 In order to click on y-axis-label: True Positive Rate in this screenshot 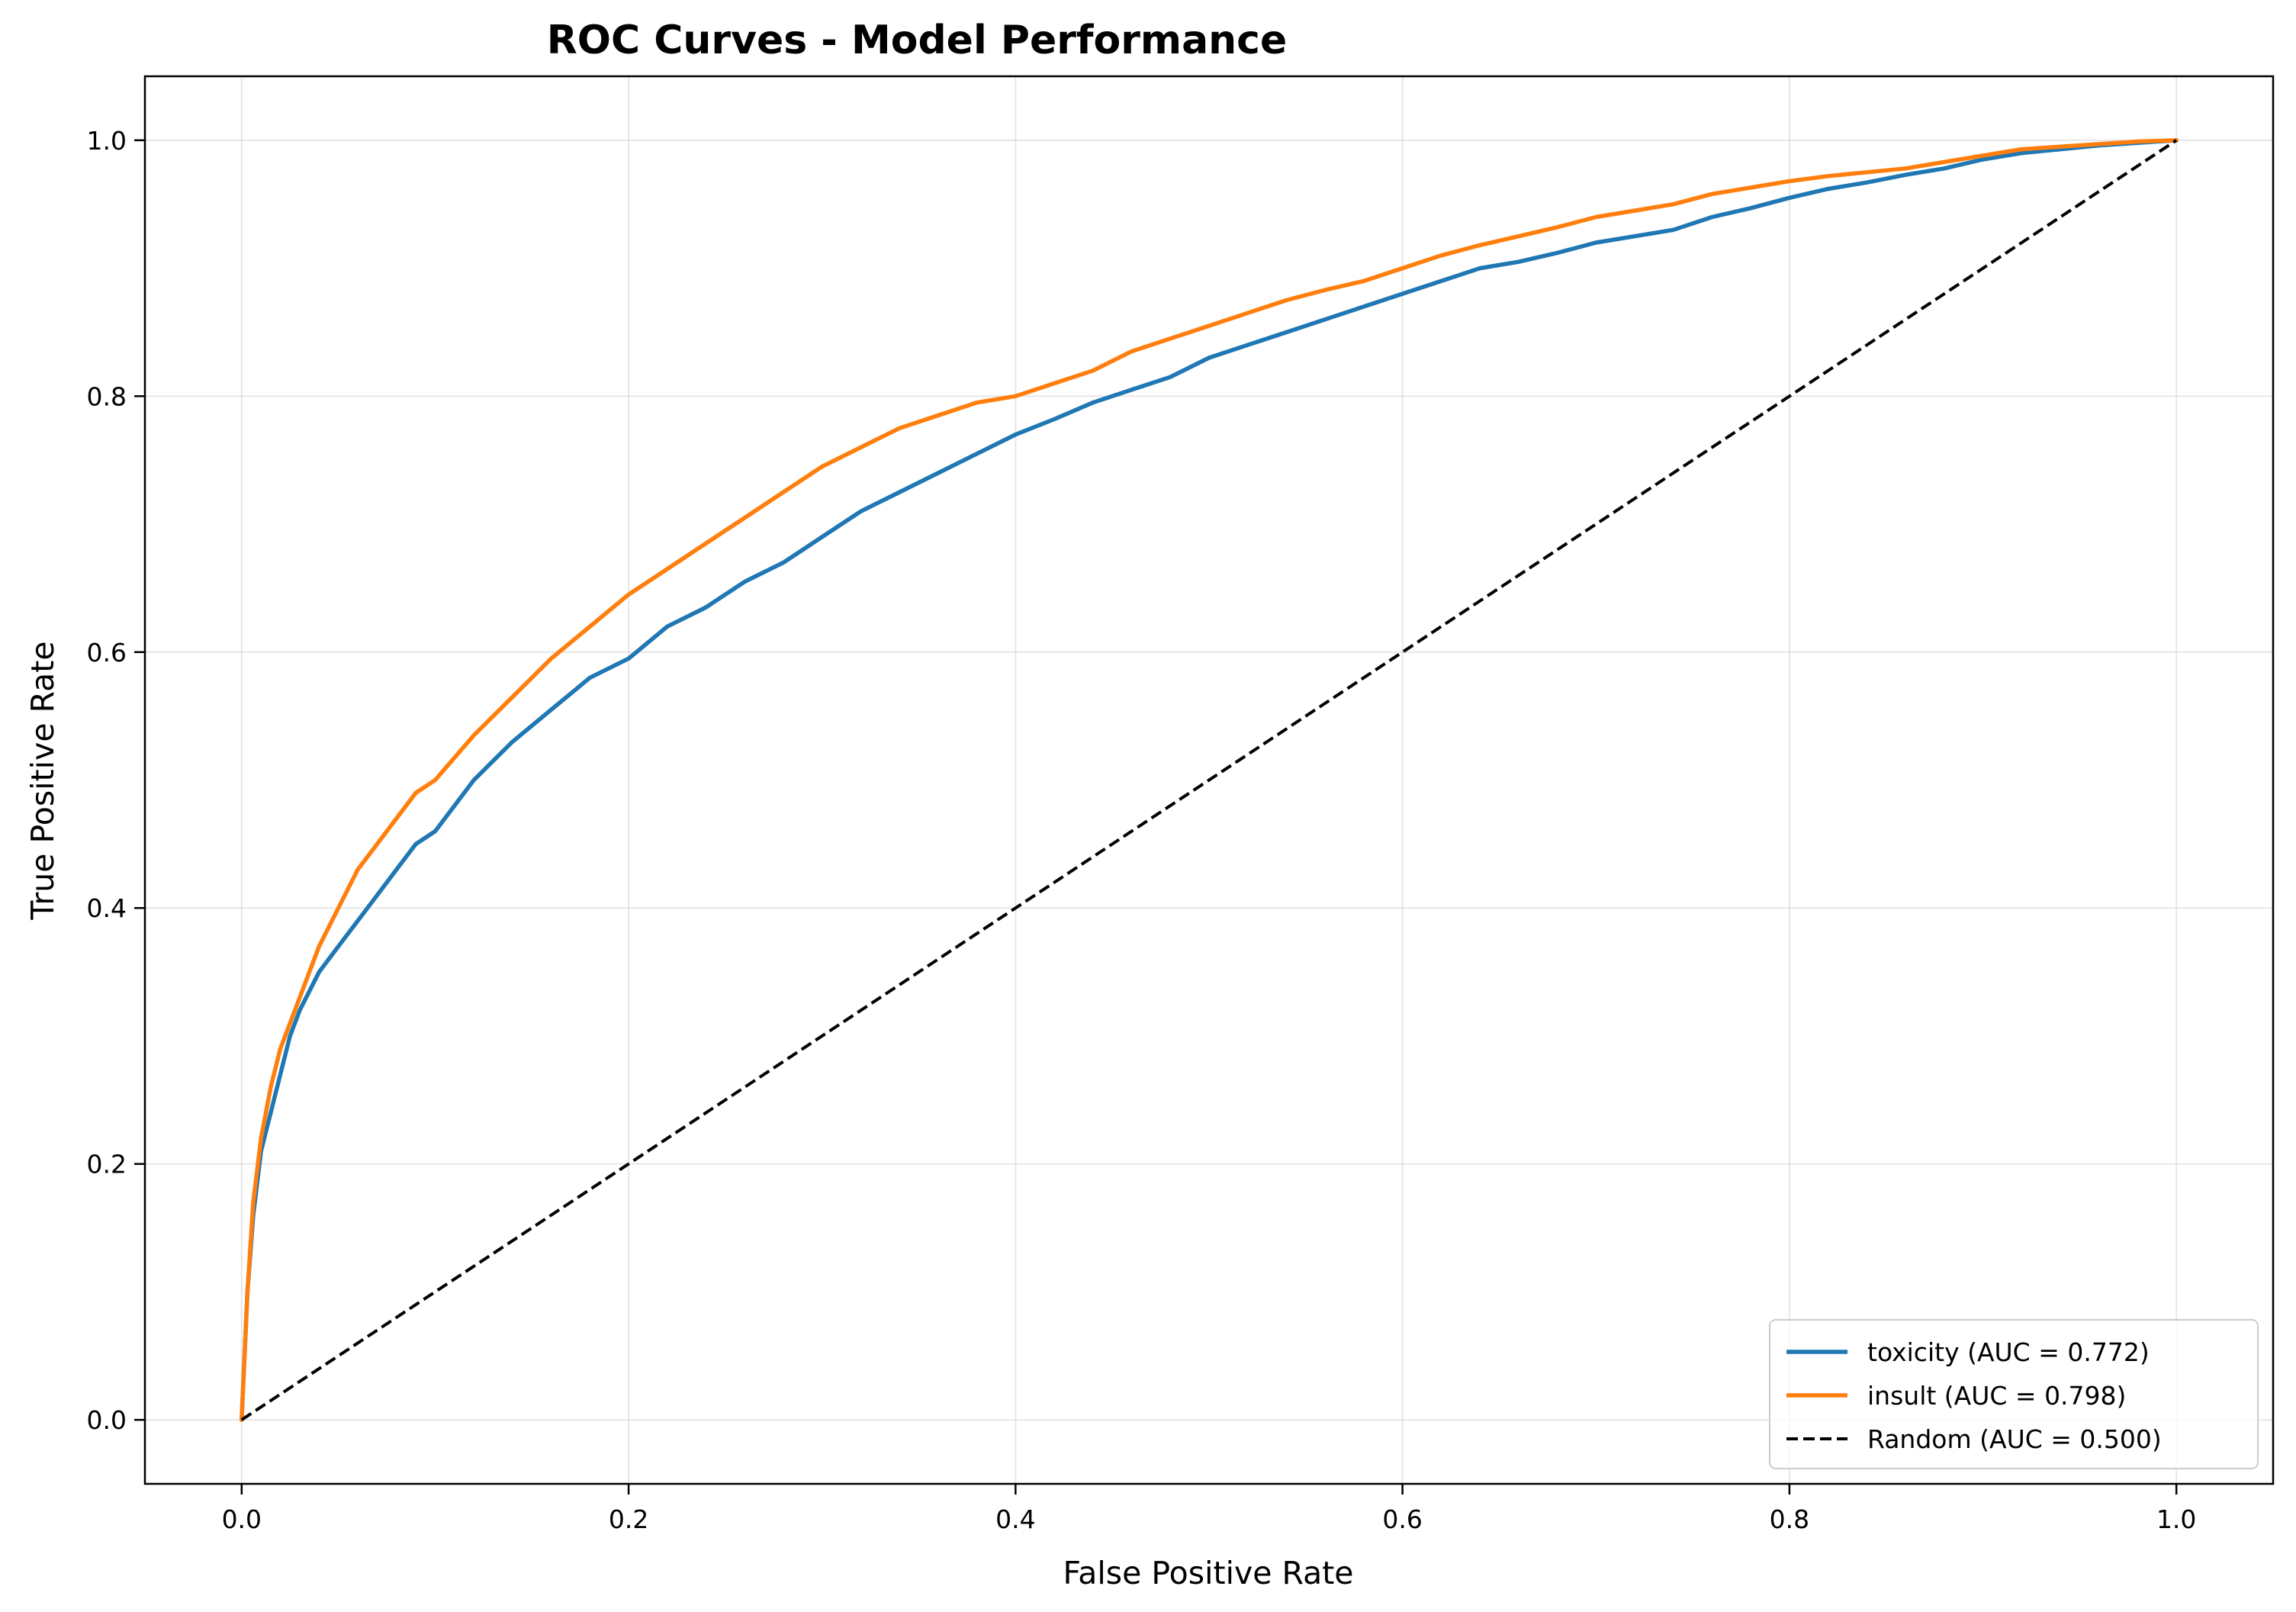, I will do `click(43, 780)`.